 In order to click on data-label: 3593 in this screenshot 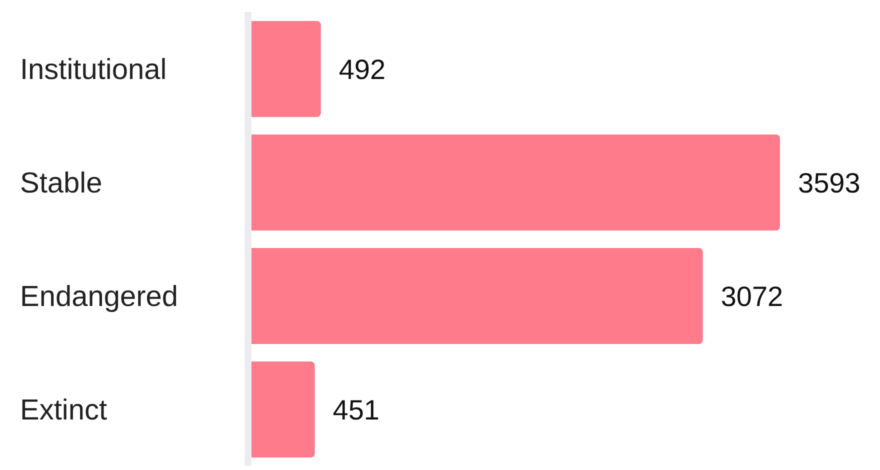, I will do `click(829, 182)`.